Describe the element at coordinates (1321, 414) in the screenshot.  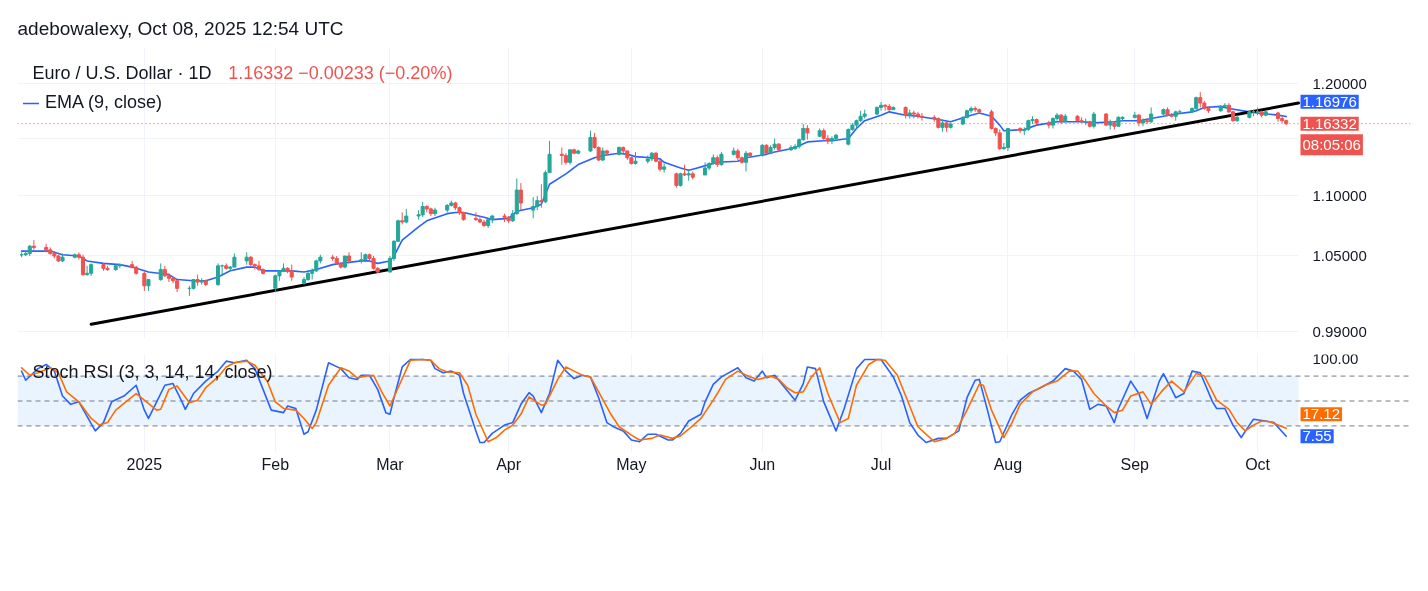
I see `annotation: 17.12` at that location.